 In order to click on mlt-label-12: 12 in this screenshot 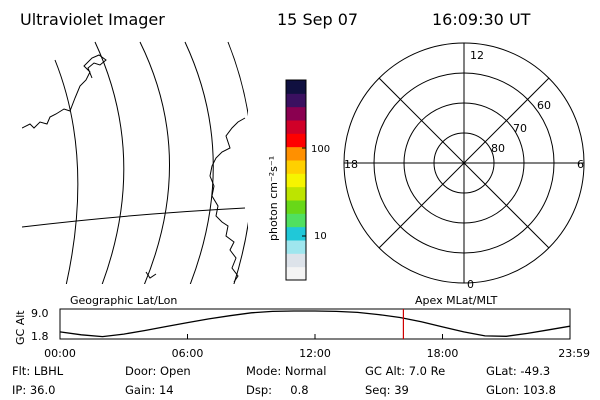, I will do `click(477, 55)`.